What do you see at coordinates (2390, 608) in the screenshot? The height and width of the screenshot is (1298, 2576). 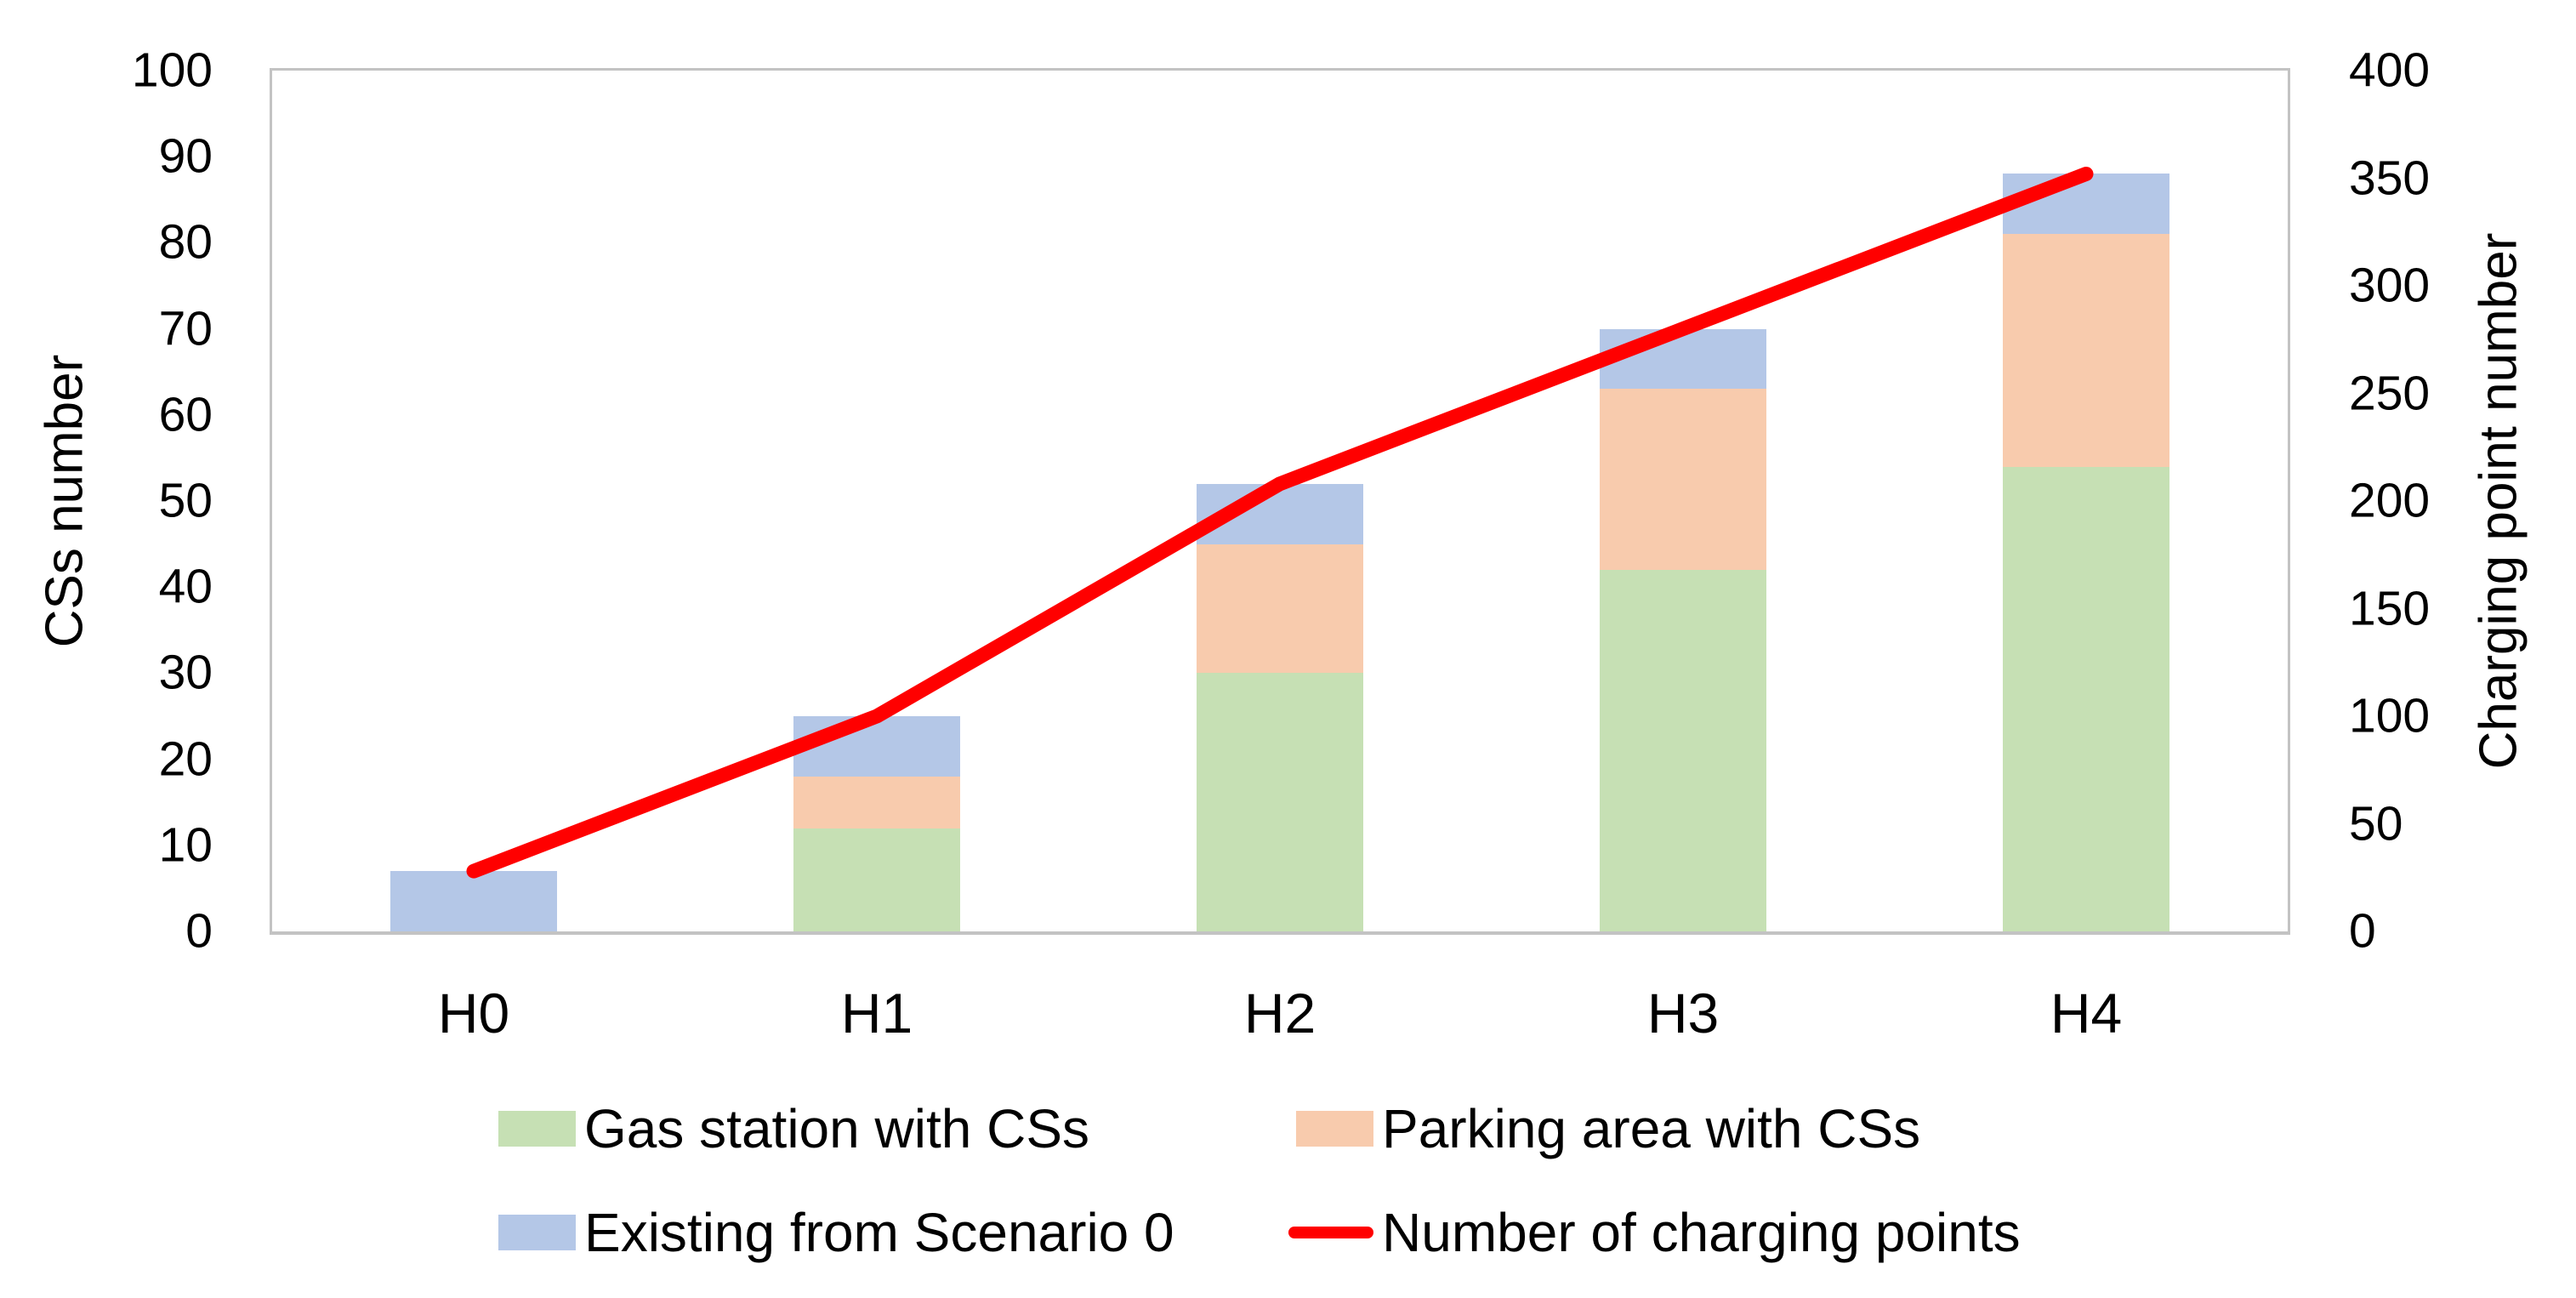 I see `right-axis-tick-150: 150` at bounding box center [2390, 608].